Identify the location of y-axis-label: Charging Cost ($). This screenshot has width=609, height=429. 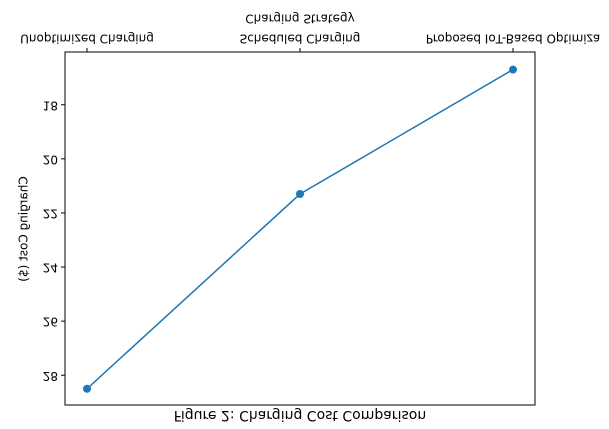
(24, 229).